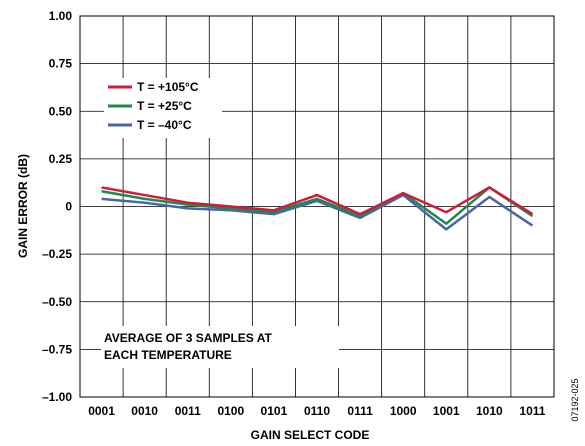 The height and width of the screenshot is (446, 585). What do you see at coordinates (274, 411) in the screenshot?
I see `x-tick-label: 0101` at bounding box center [274, 411].